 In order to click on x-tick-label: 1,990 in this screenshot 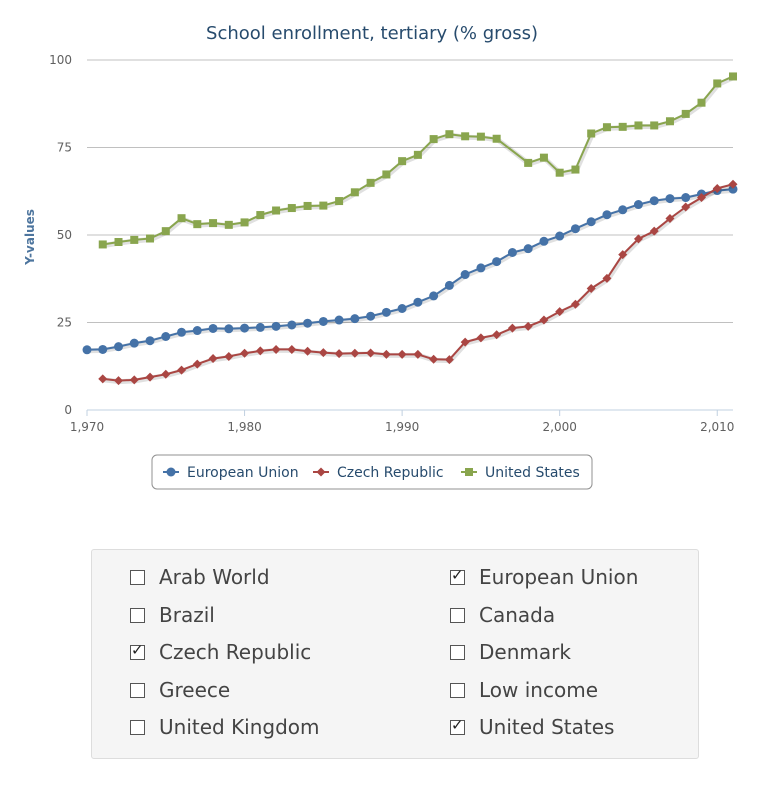, I will do `click(402, 427)`.